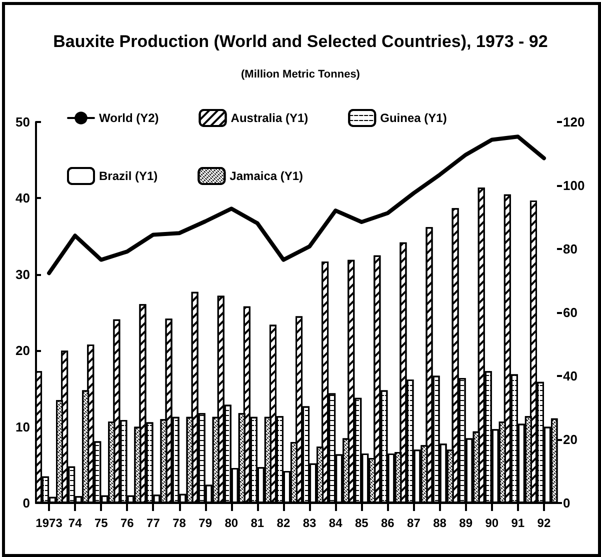 The height and width of the screenshot is (557, 601). What do you see at coordinates (518, 523) in the screenshot?
I see `x-tick-label: 91` at bounding box center [518, 523].